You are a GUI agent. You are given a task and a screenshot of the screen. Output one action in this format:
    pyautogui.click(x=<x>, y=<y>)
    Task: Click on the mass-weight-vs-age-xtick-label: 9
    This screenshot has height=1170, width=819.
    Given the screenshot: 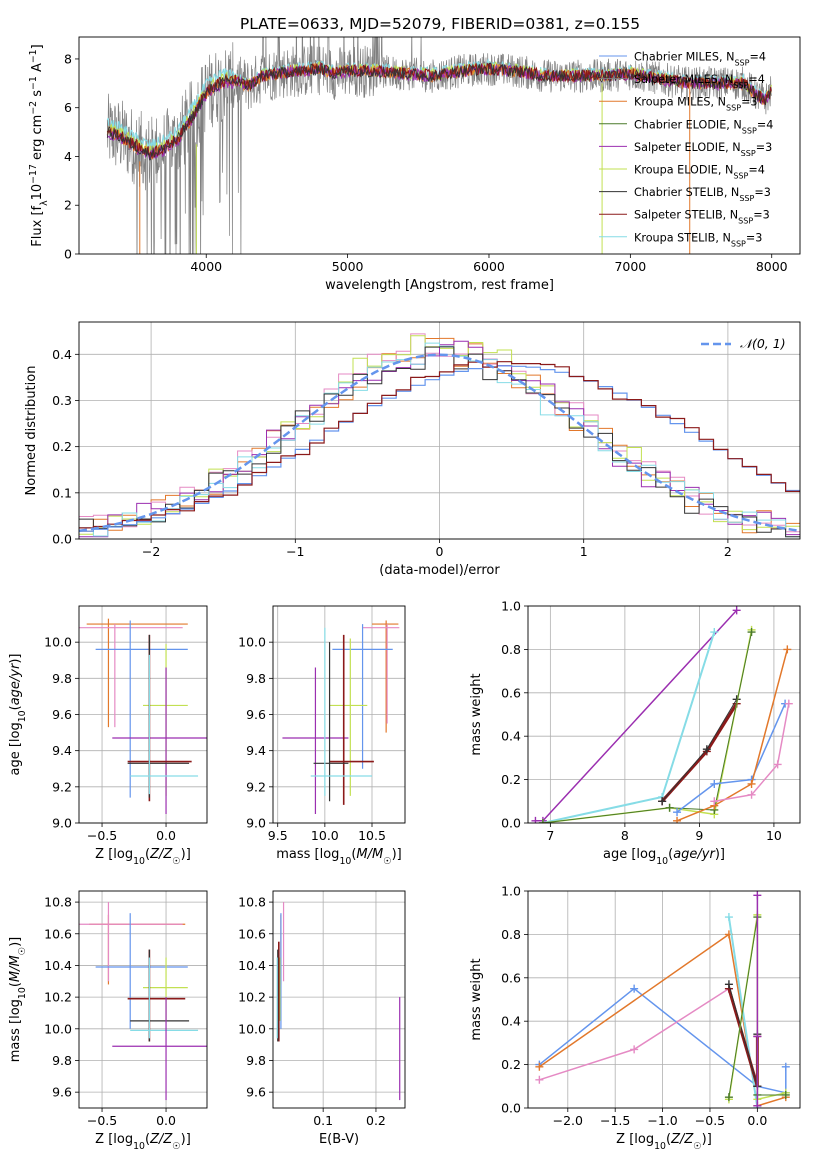 What is the action you would take?
    pyautogui.click(x=699, y=835)
    